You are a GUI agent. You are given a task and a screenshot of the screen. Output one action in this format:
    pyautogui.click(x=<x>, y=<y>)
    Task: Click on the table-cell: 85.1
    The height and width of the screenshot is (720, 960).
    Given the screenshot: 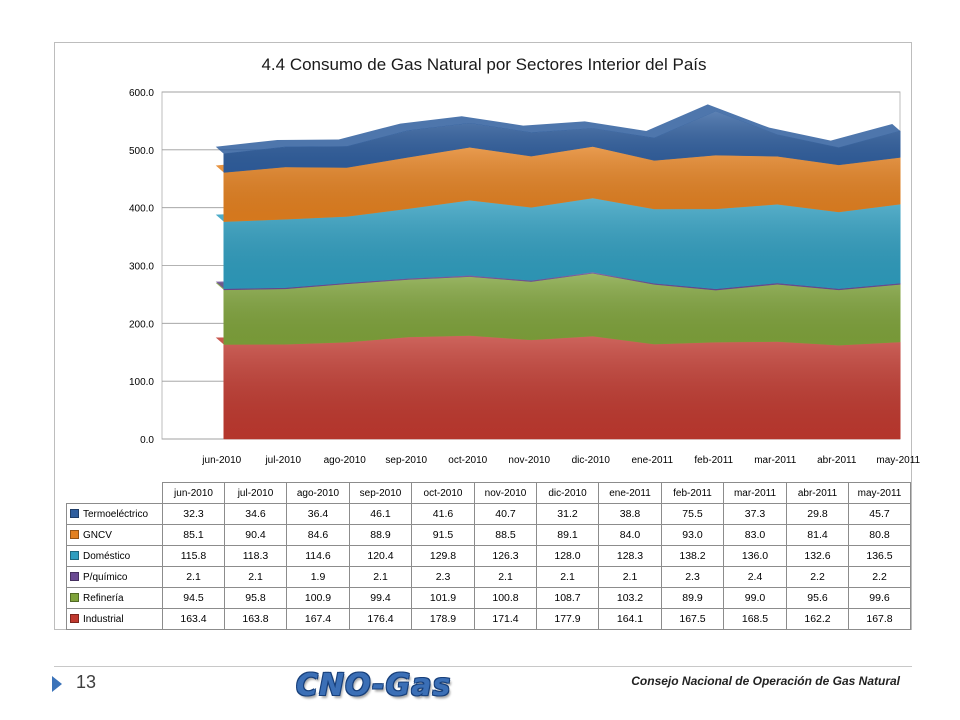 What is the action you would take?
    pyautogui.click(x=193, y=535)
    